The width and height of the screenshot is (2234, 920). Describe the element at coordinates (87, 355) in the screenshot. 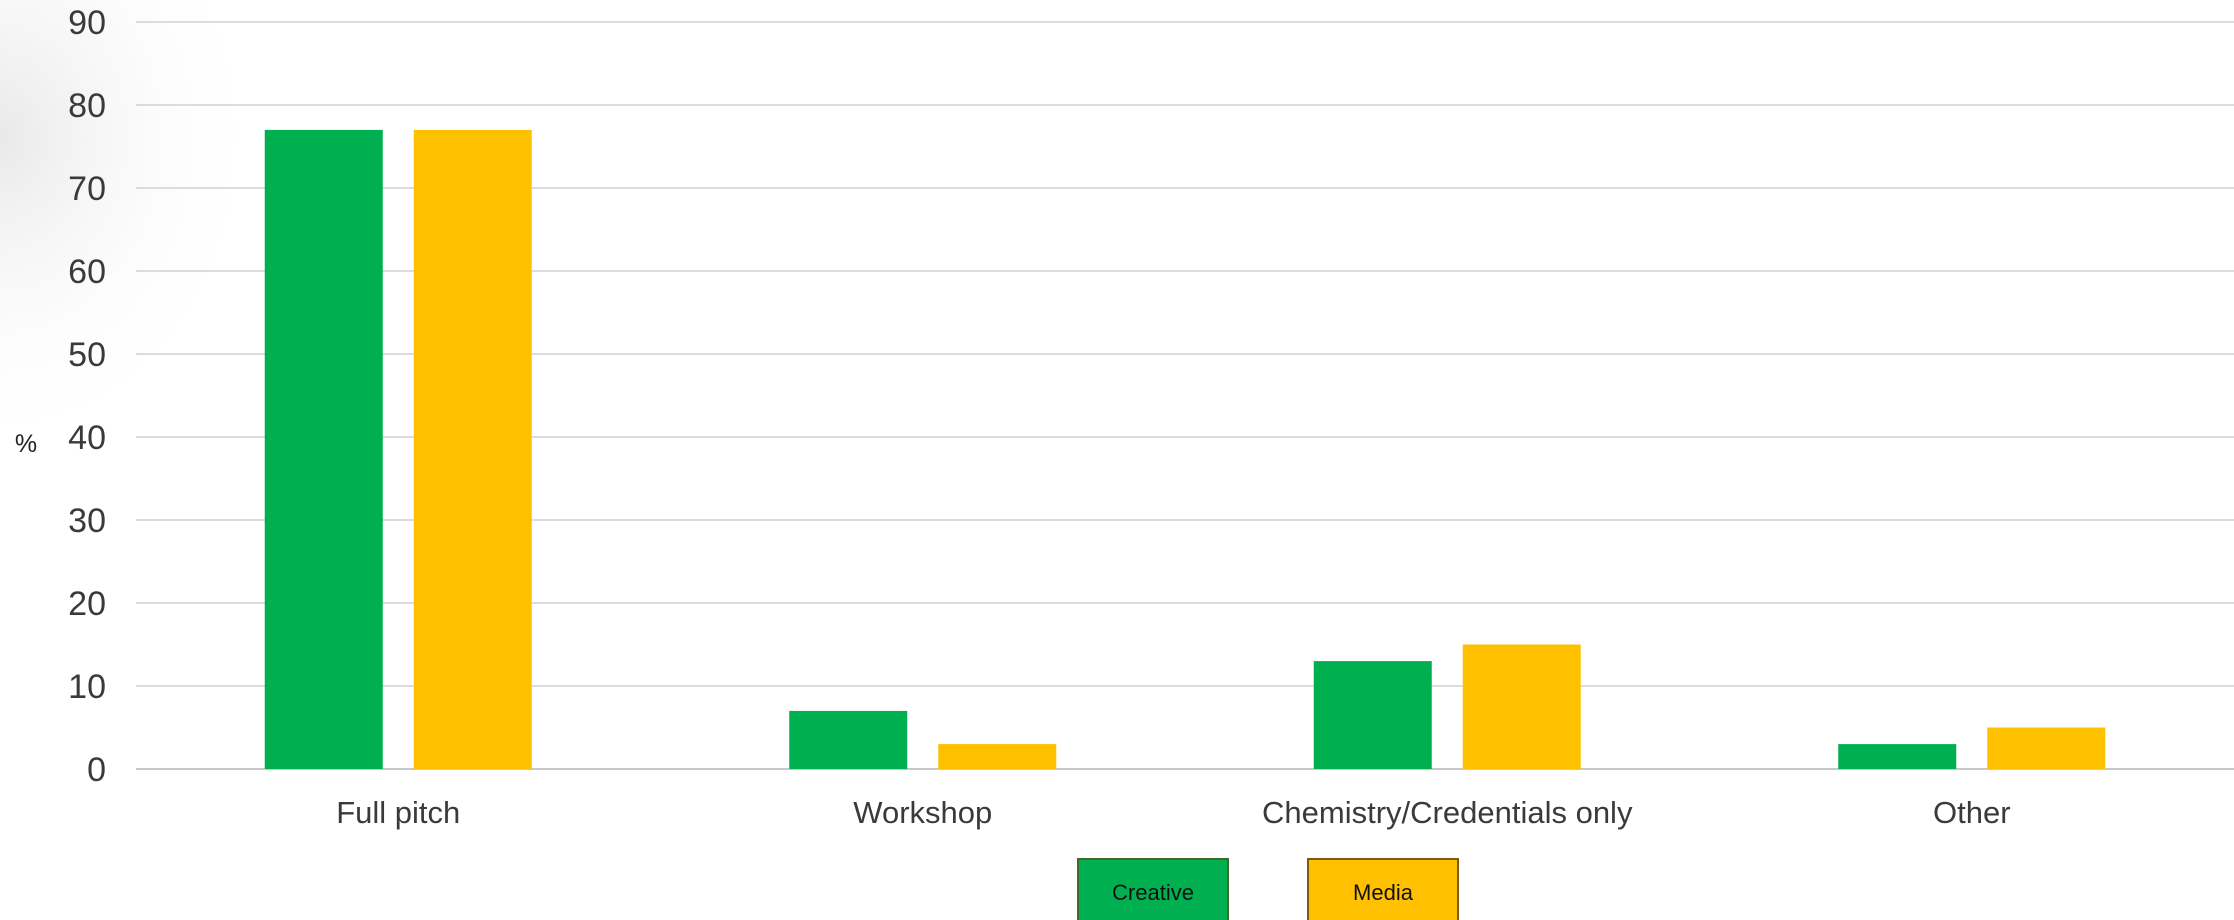

I see `y-tick-label: 50` at that location.